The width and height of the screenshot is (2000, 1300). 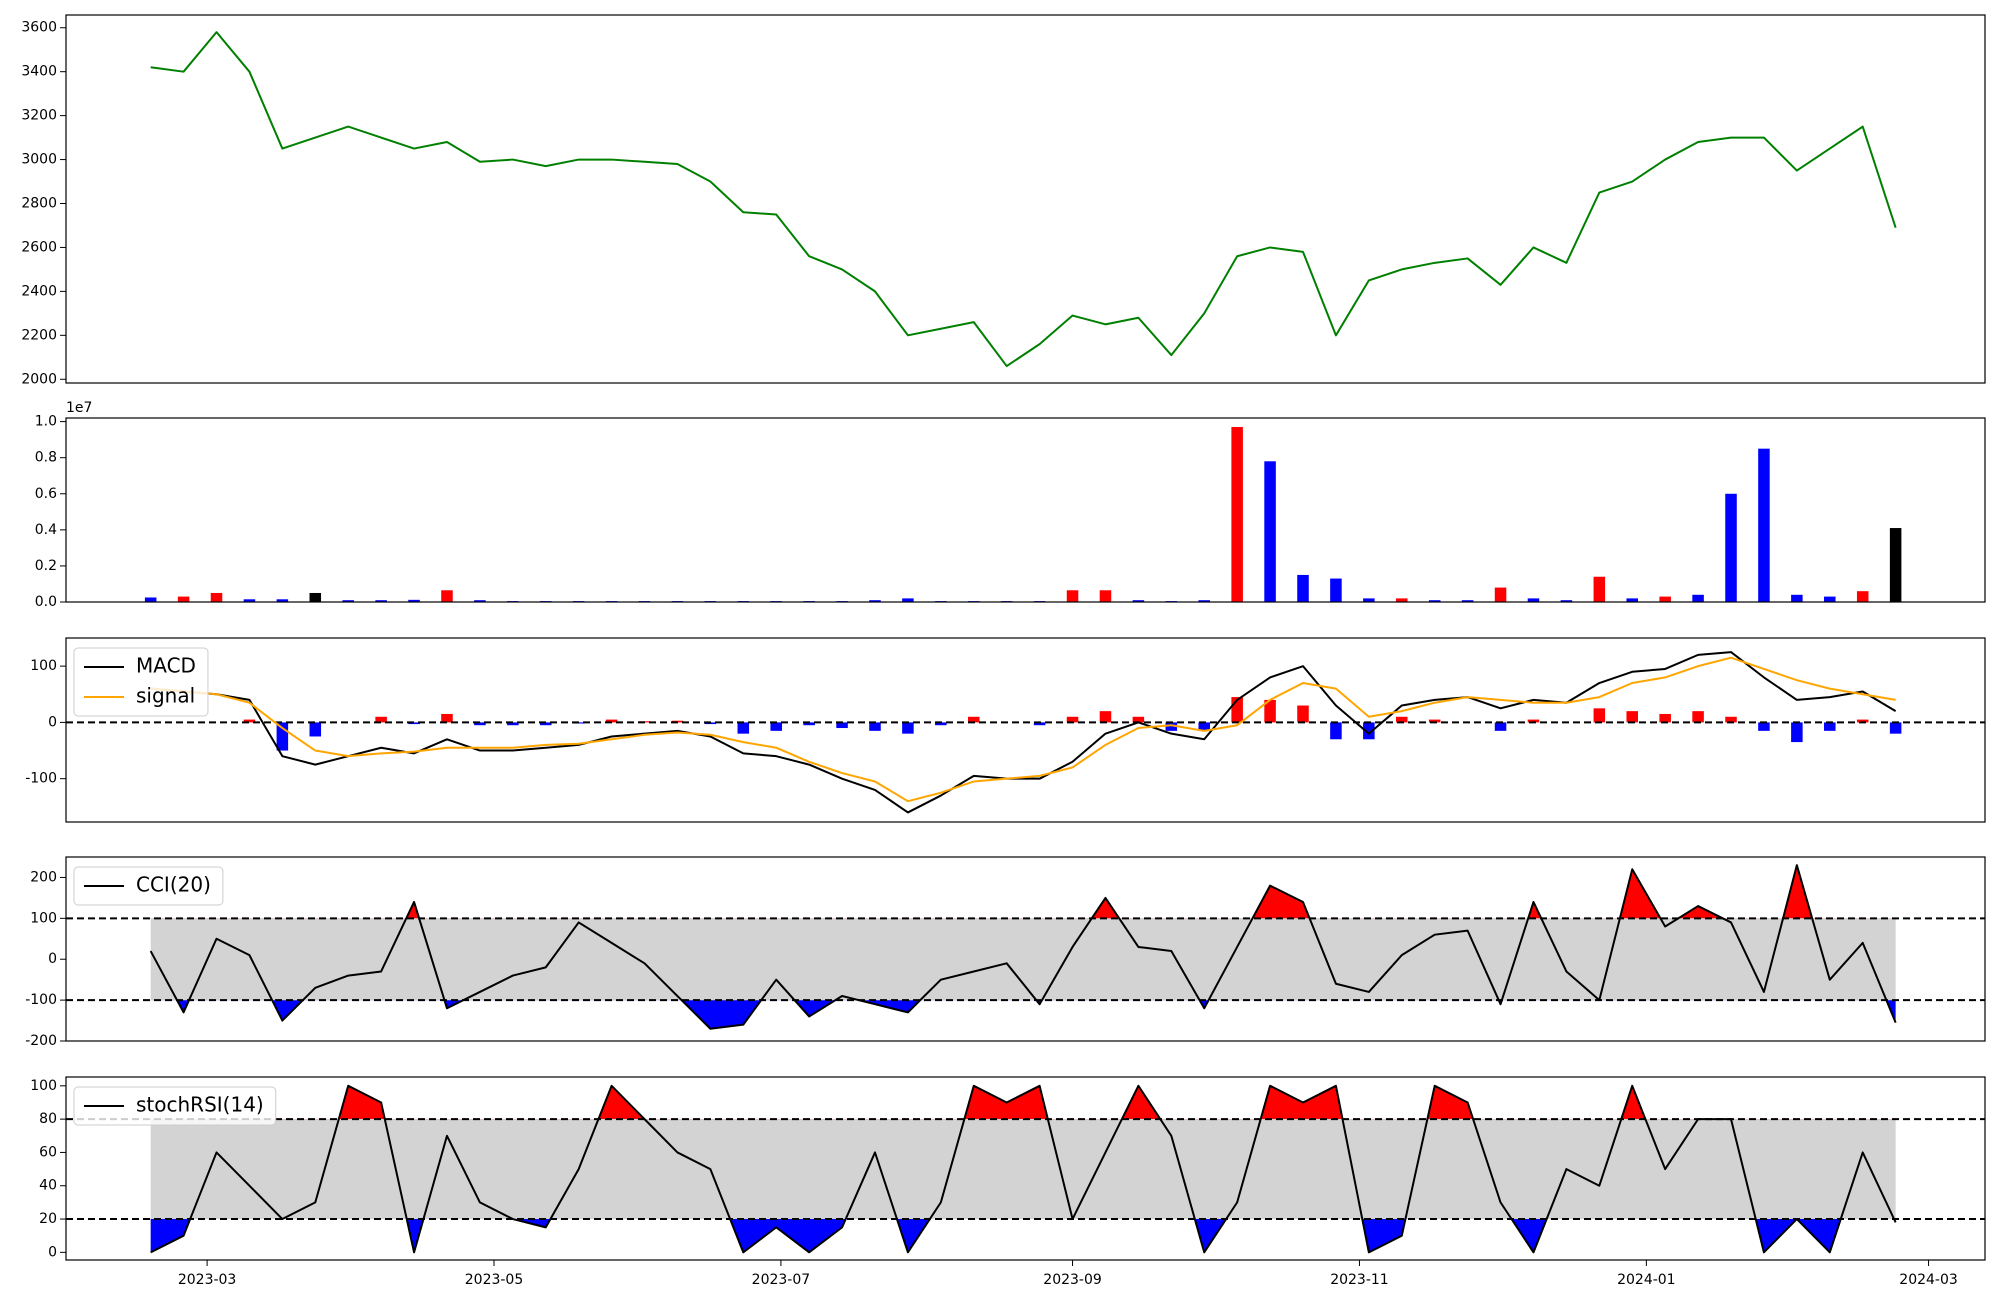 What do you see at coordinates (46, 458) in the screenshot?
I see `y-tick-label: 0.8` at bounding box center [46, 458].